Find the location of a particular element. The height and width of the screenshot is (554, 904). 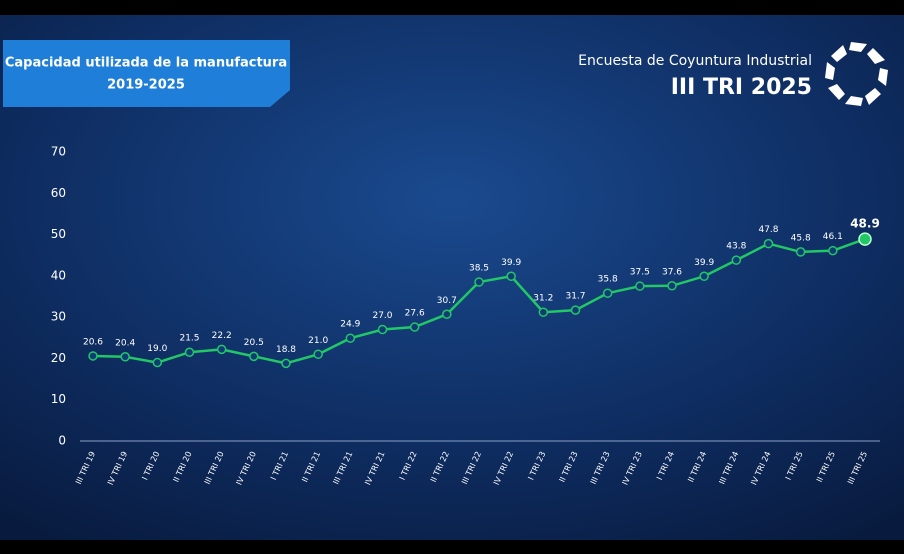

y-tick-label: 60 is located at coordinates (58, 193).